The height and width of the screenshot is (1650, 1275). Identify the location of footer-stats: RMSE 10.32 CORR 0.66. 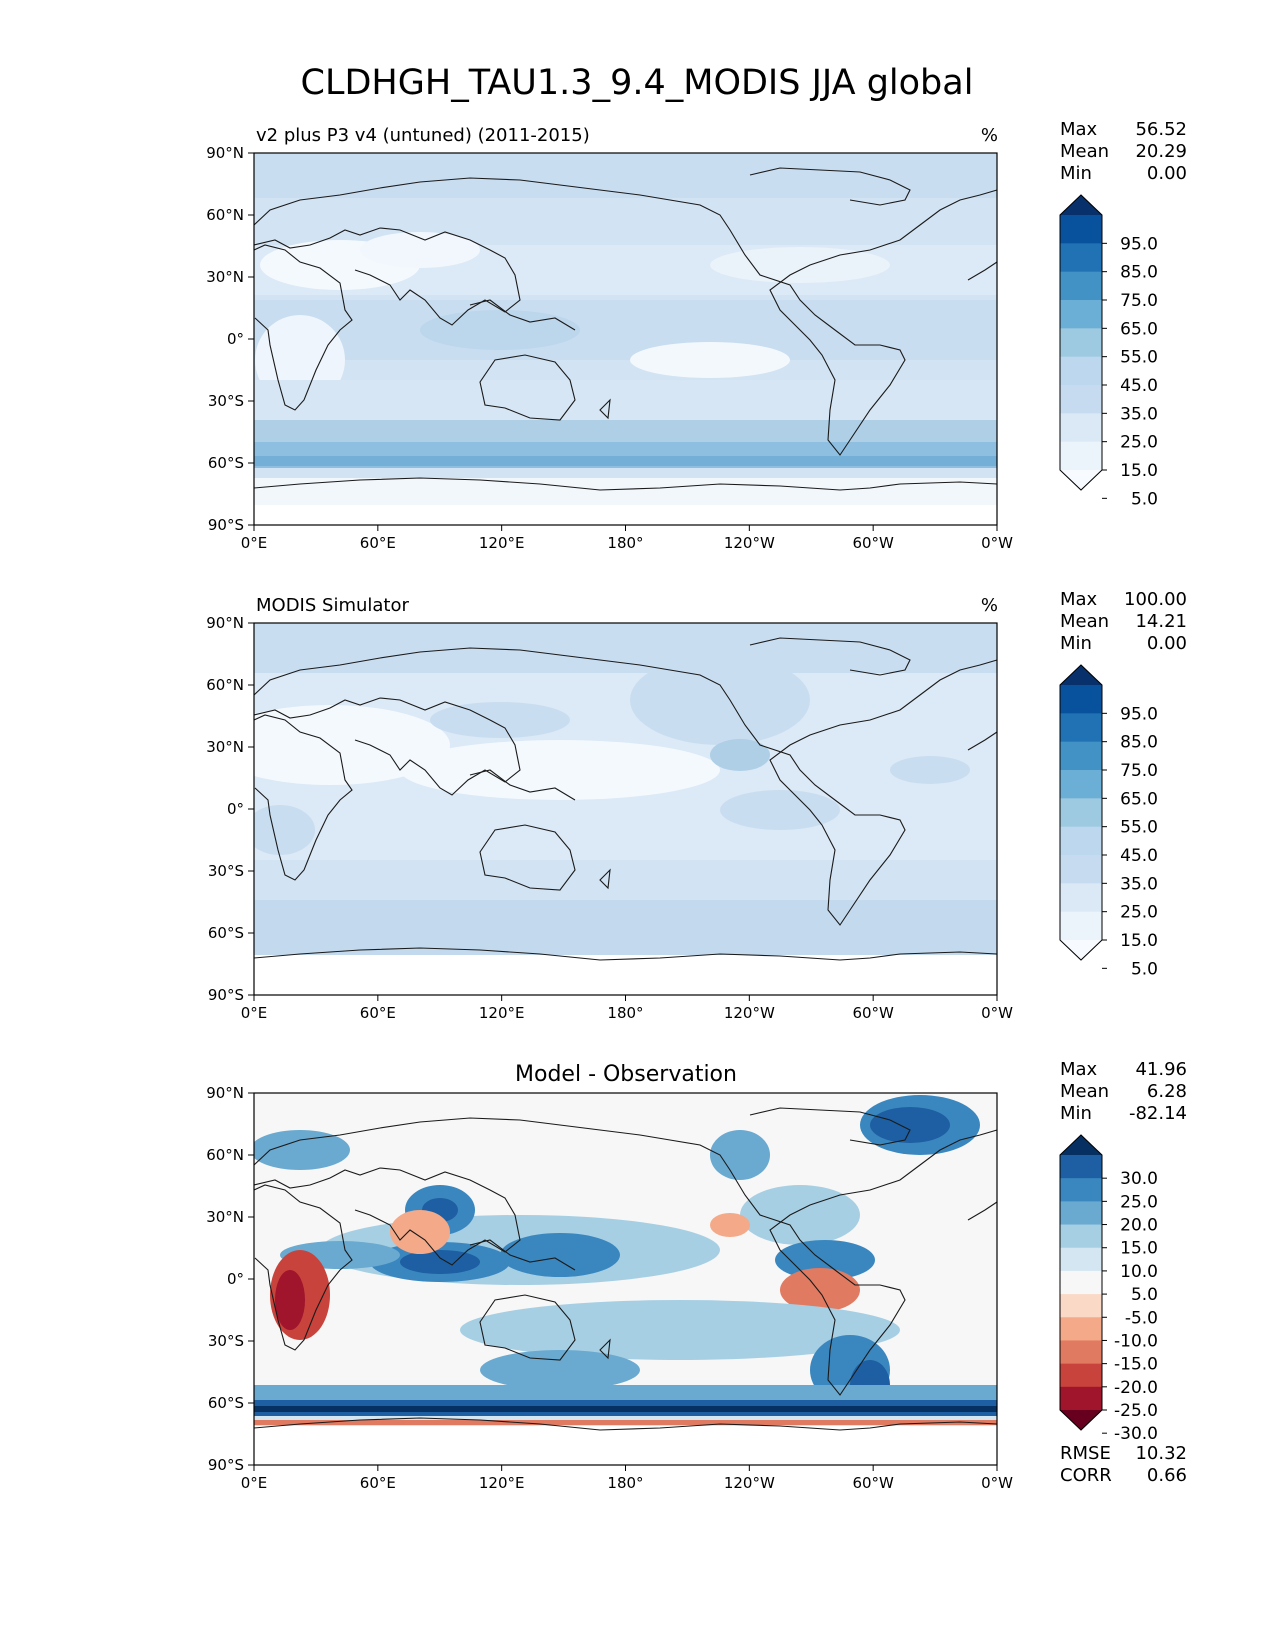
(1123, 1464).